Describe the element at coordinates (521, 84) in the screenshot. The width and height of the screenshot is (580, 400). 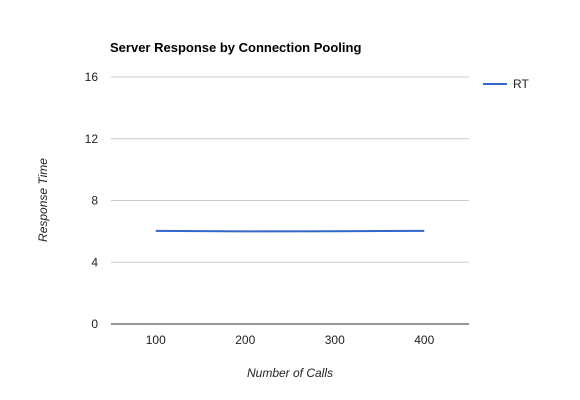
I see `legend-label: RT` at that location.